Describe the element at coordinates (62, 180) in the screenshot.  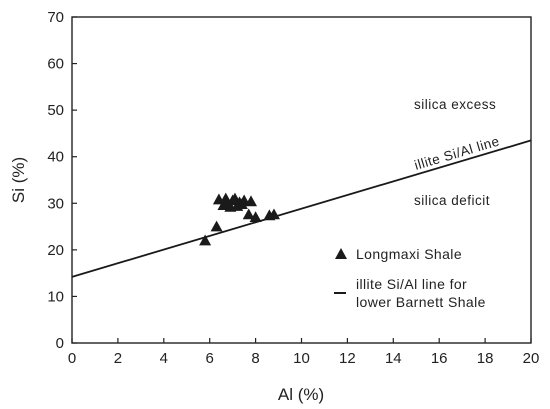
I see `y-axis-ticks: 0 10 20 30 40 50 60 70` at that location.